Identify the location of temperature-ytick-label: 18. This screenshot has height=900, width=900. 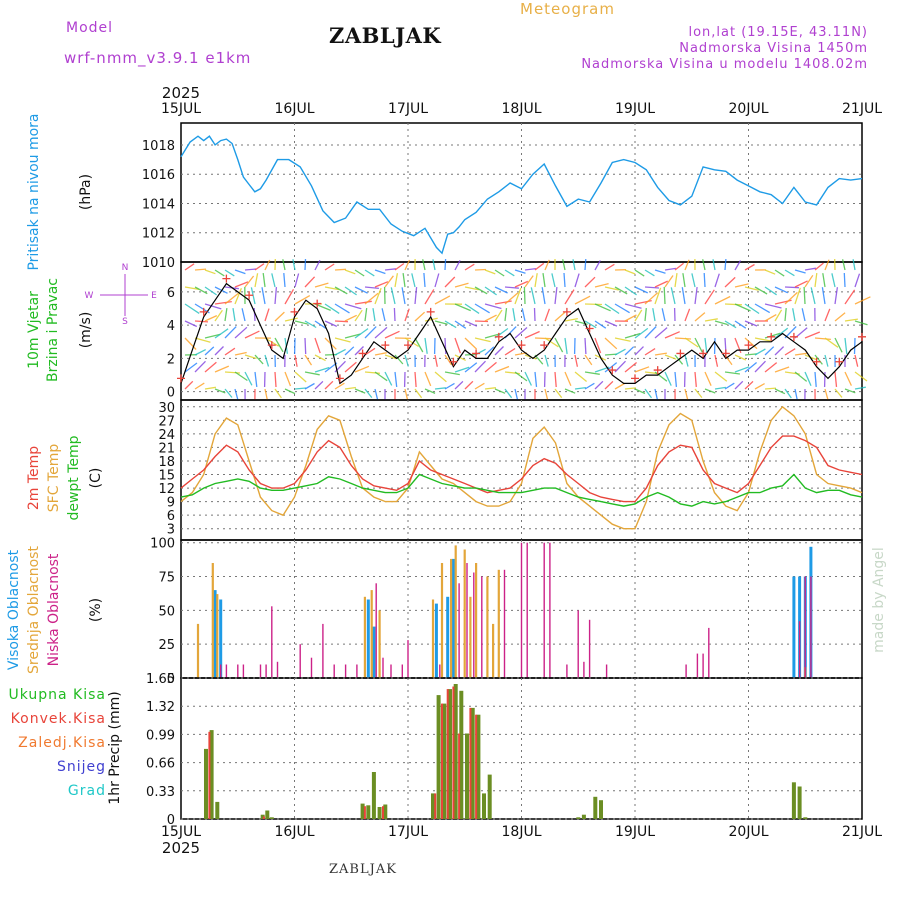
(166, 462).